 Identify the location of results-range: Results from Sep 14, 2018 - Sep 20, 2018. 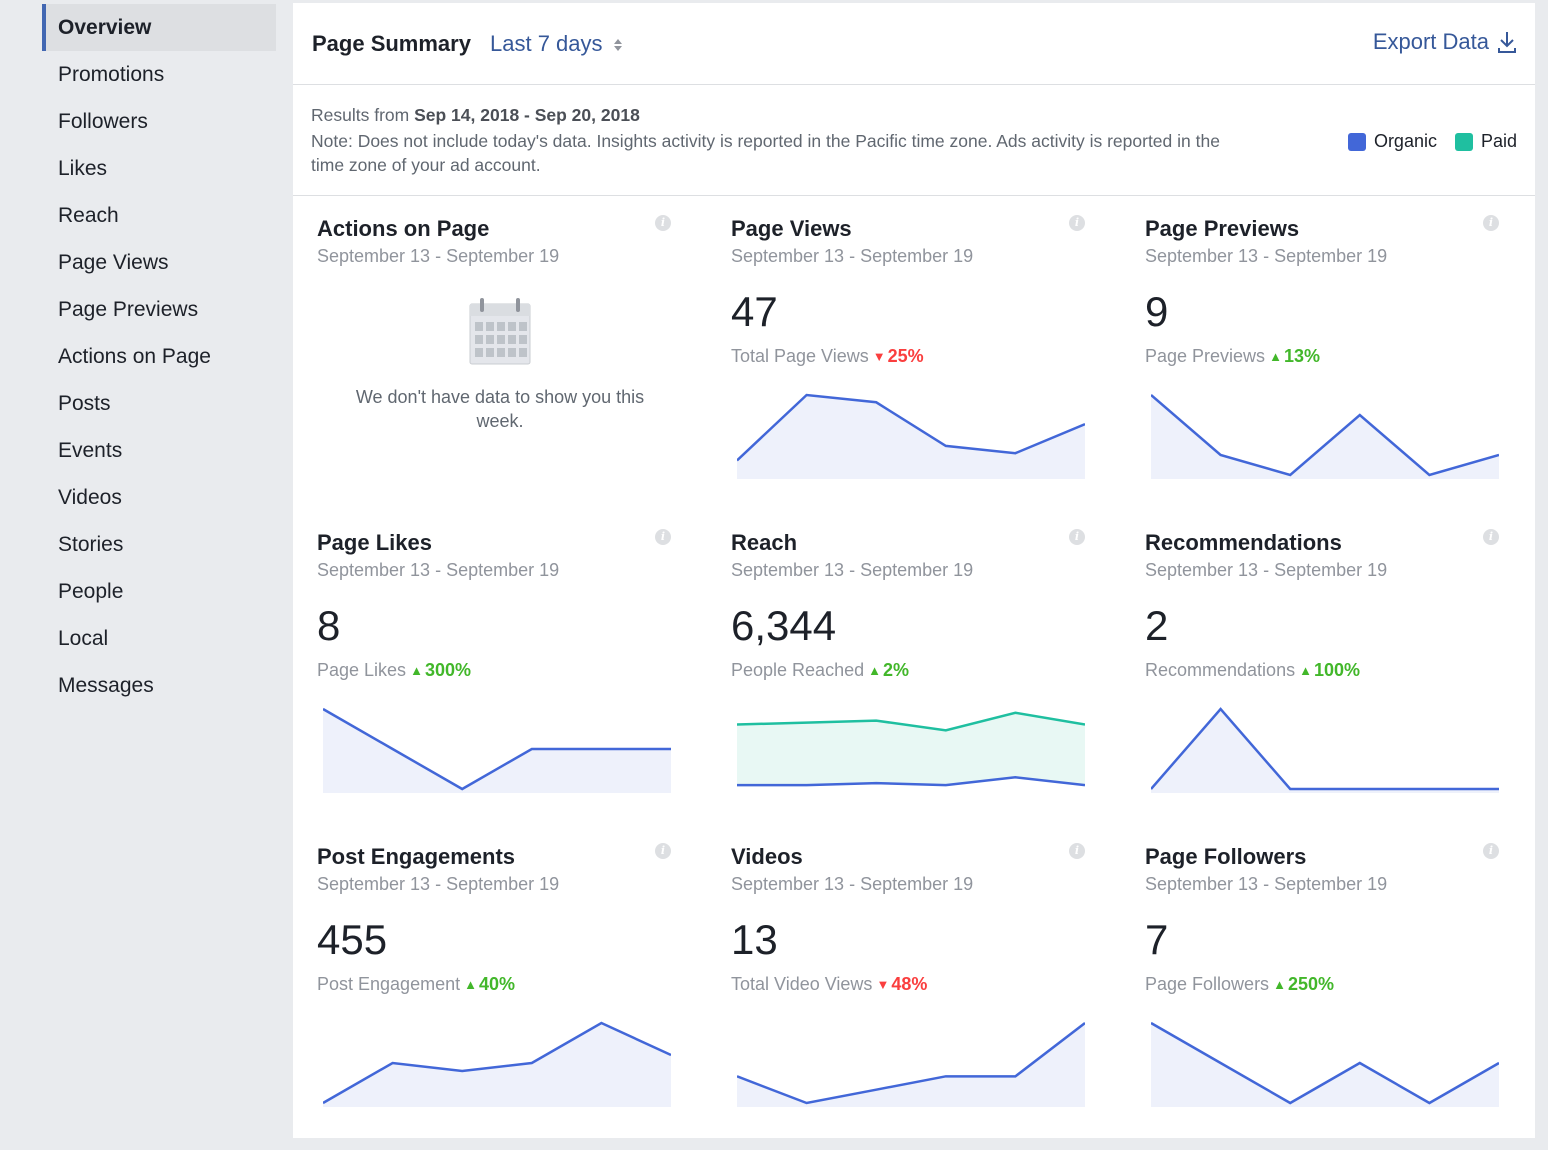
(475, 115).